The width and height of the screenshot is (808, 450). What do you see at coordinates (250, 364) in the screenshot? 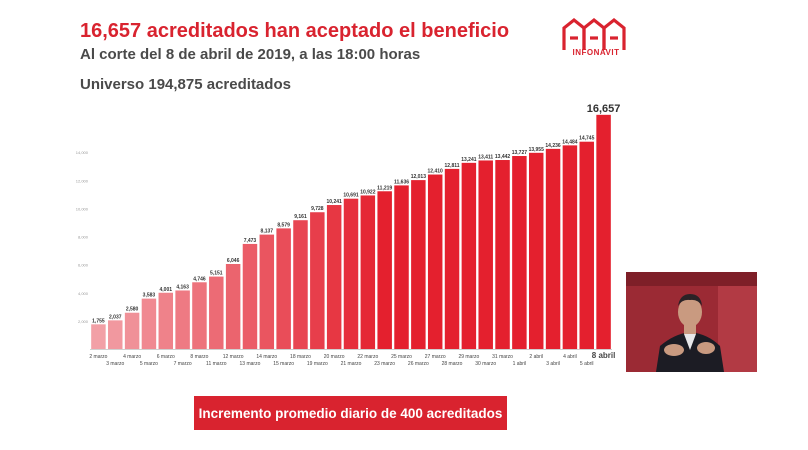
I see `x-tick-label: 13 marzo` at bounding box center [250, 364].